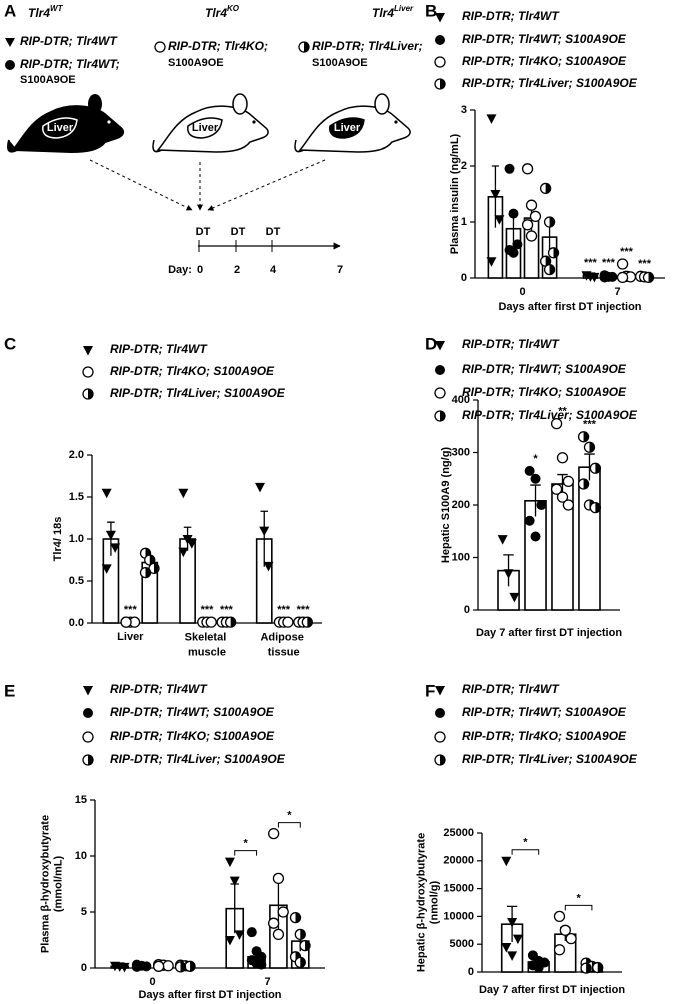 The width and height of the screenshot is (685, 1004). What do you see at coordinates (233, 8) in the screenshot?
I see `title-sup: KO` at bounding box center [233, 8].